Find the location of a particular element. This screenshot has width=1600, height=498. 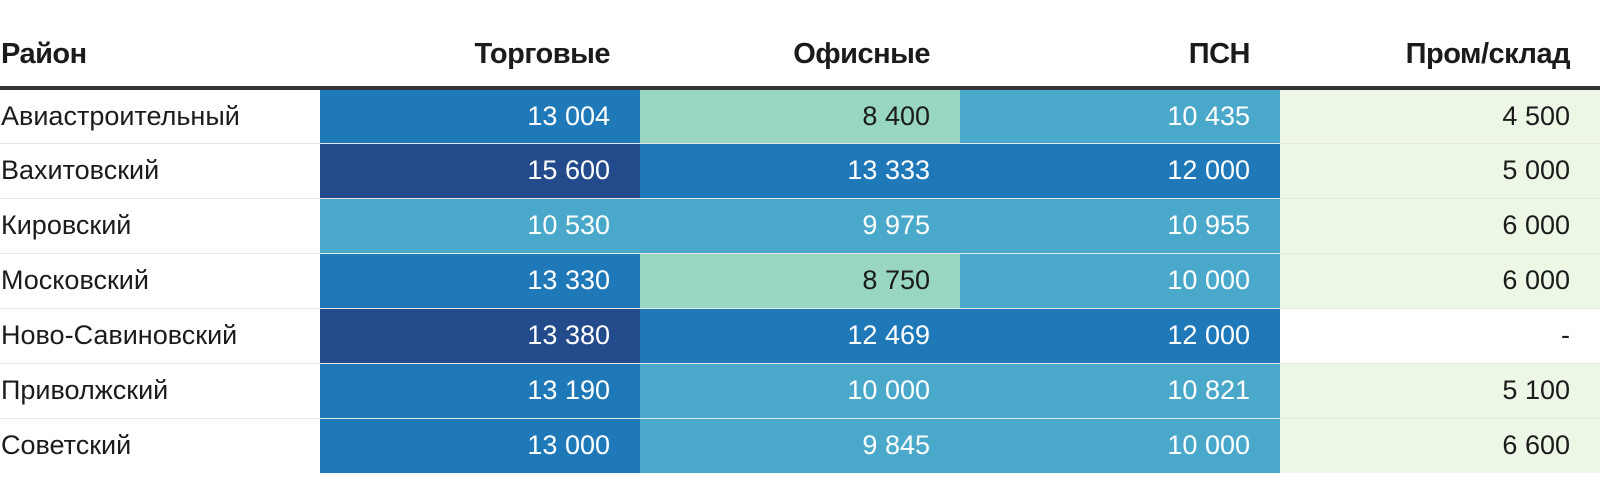

table-header: Район Торговые Офисные ПСН Пром/склад is located at coordinates (800, 56).